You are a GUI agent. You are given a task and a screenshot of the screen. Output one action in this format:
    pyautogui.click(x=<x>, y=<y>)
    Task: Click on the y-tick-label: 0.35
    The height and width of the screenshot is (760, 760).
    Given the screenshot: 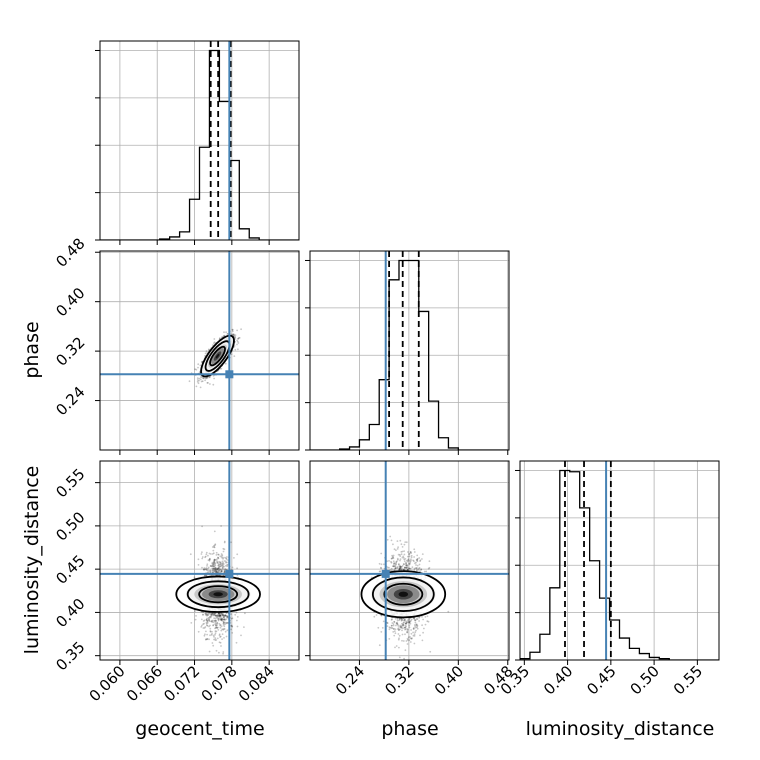 What is the action you would take?
    pyautogui.click(x=70, y=656)
    